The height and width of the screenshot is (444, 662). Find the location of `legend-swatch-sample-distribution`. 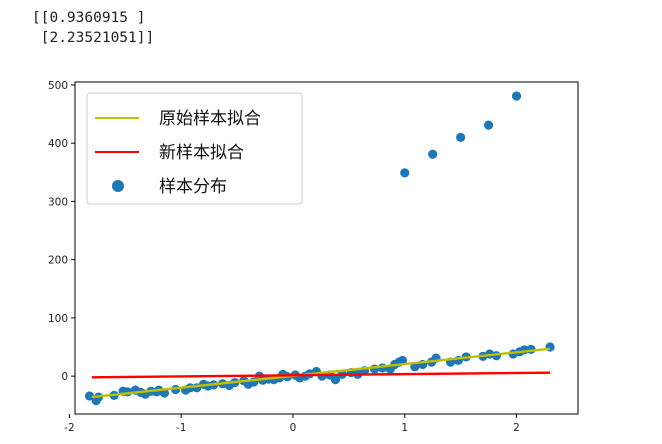

legend-swatch-sample-distribution is located at coordinates (118, 186).